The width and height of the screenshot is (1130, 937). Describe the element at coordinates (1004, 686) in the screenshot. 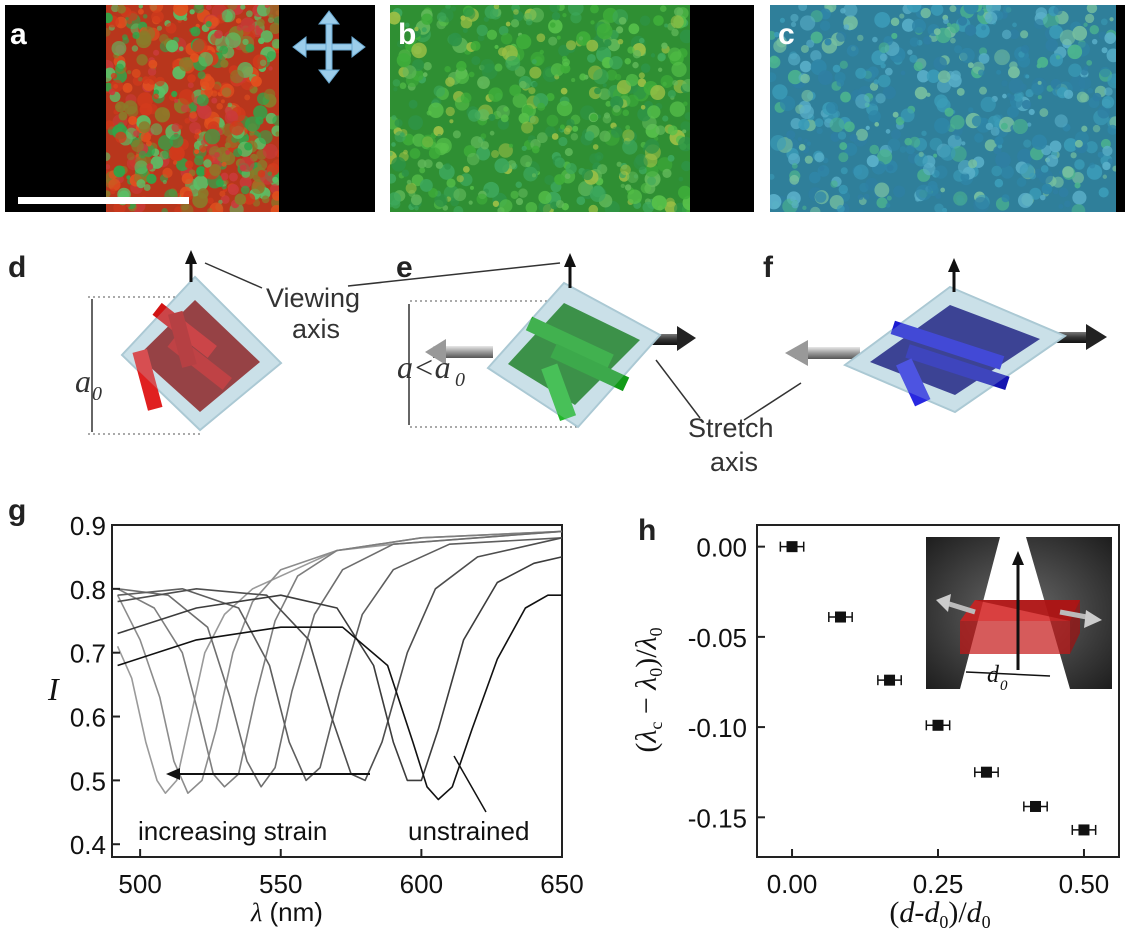

I see `inset-label-d0-sub: 0` at that location.